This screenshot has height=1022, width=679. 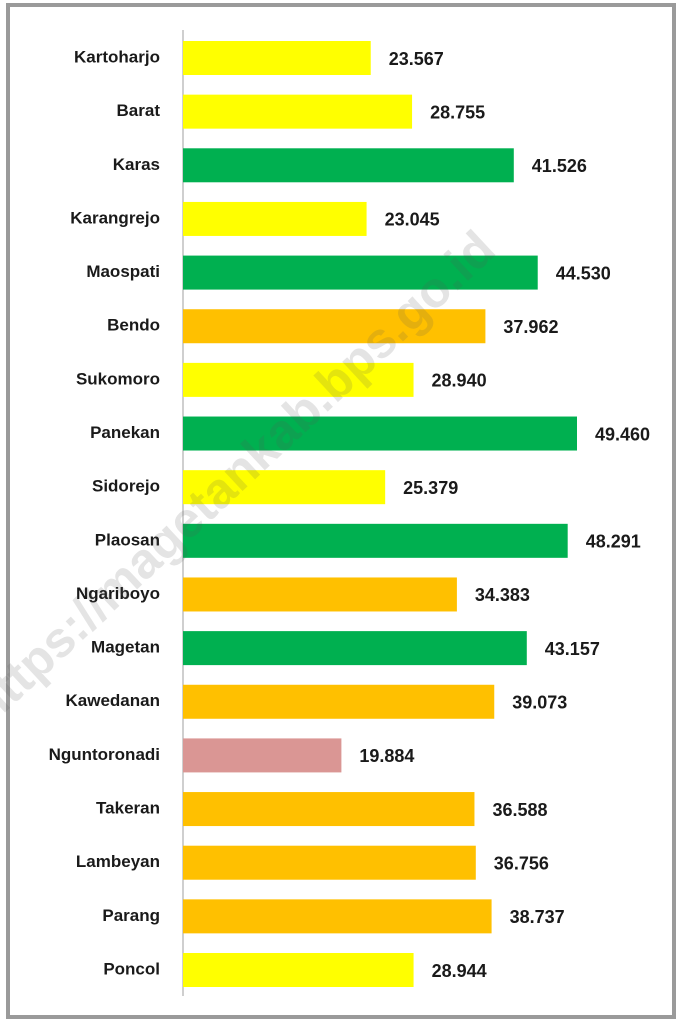 What do you see at coordinates (115, 217) in the screenshot?
I see `category-label: Karangrejo` at bounding box center [115, 217].